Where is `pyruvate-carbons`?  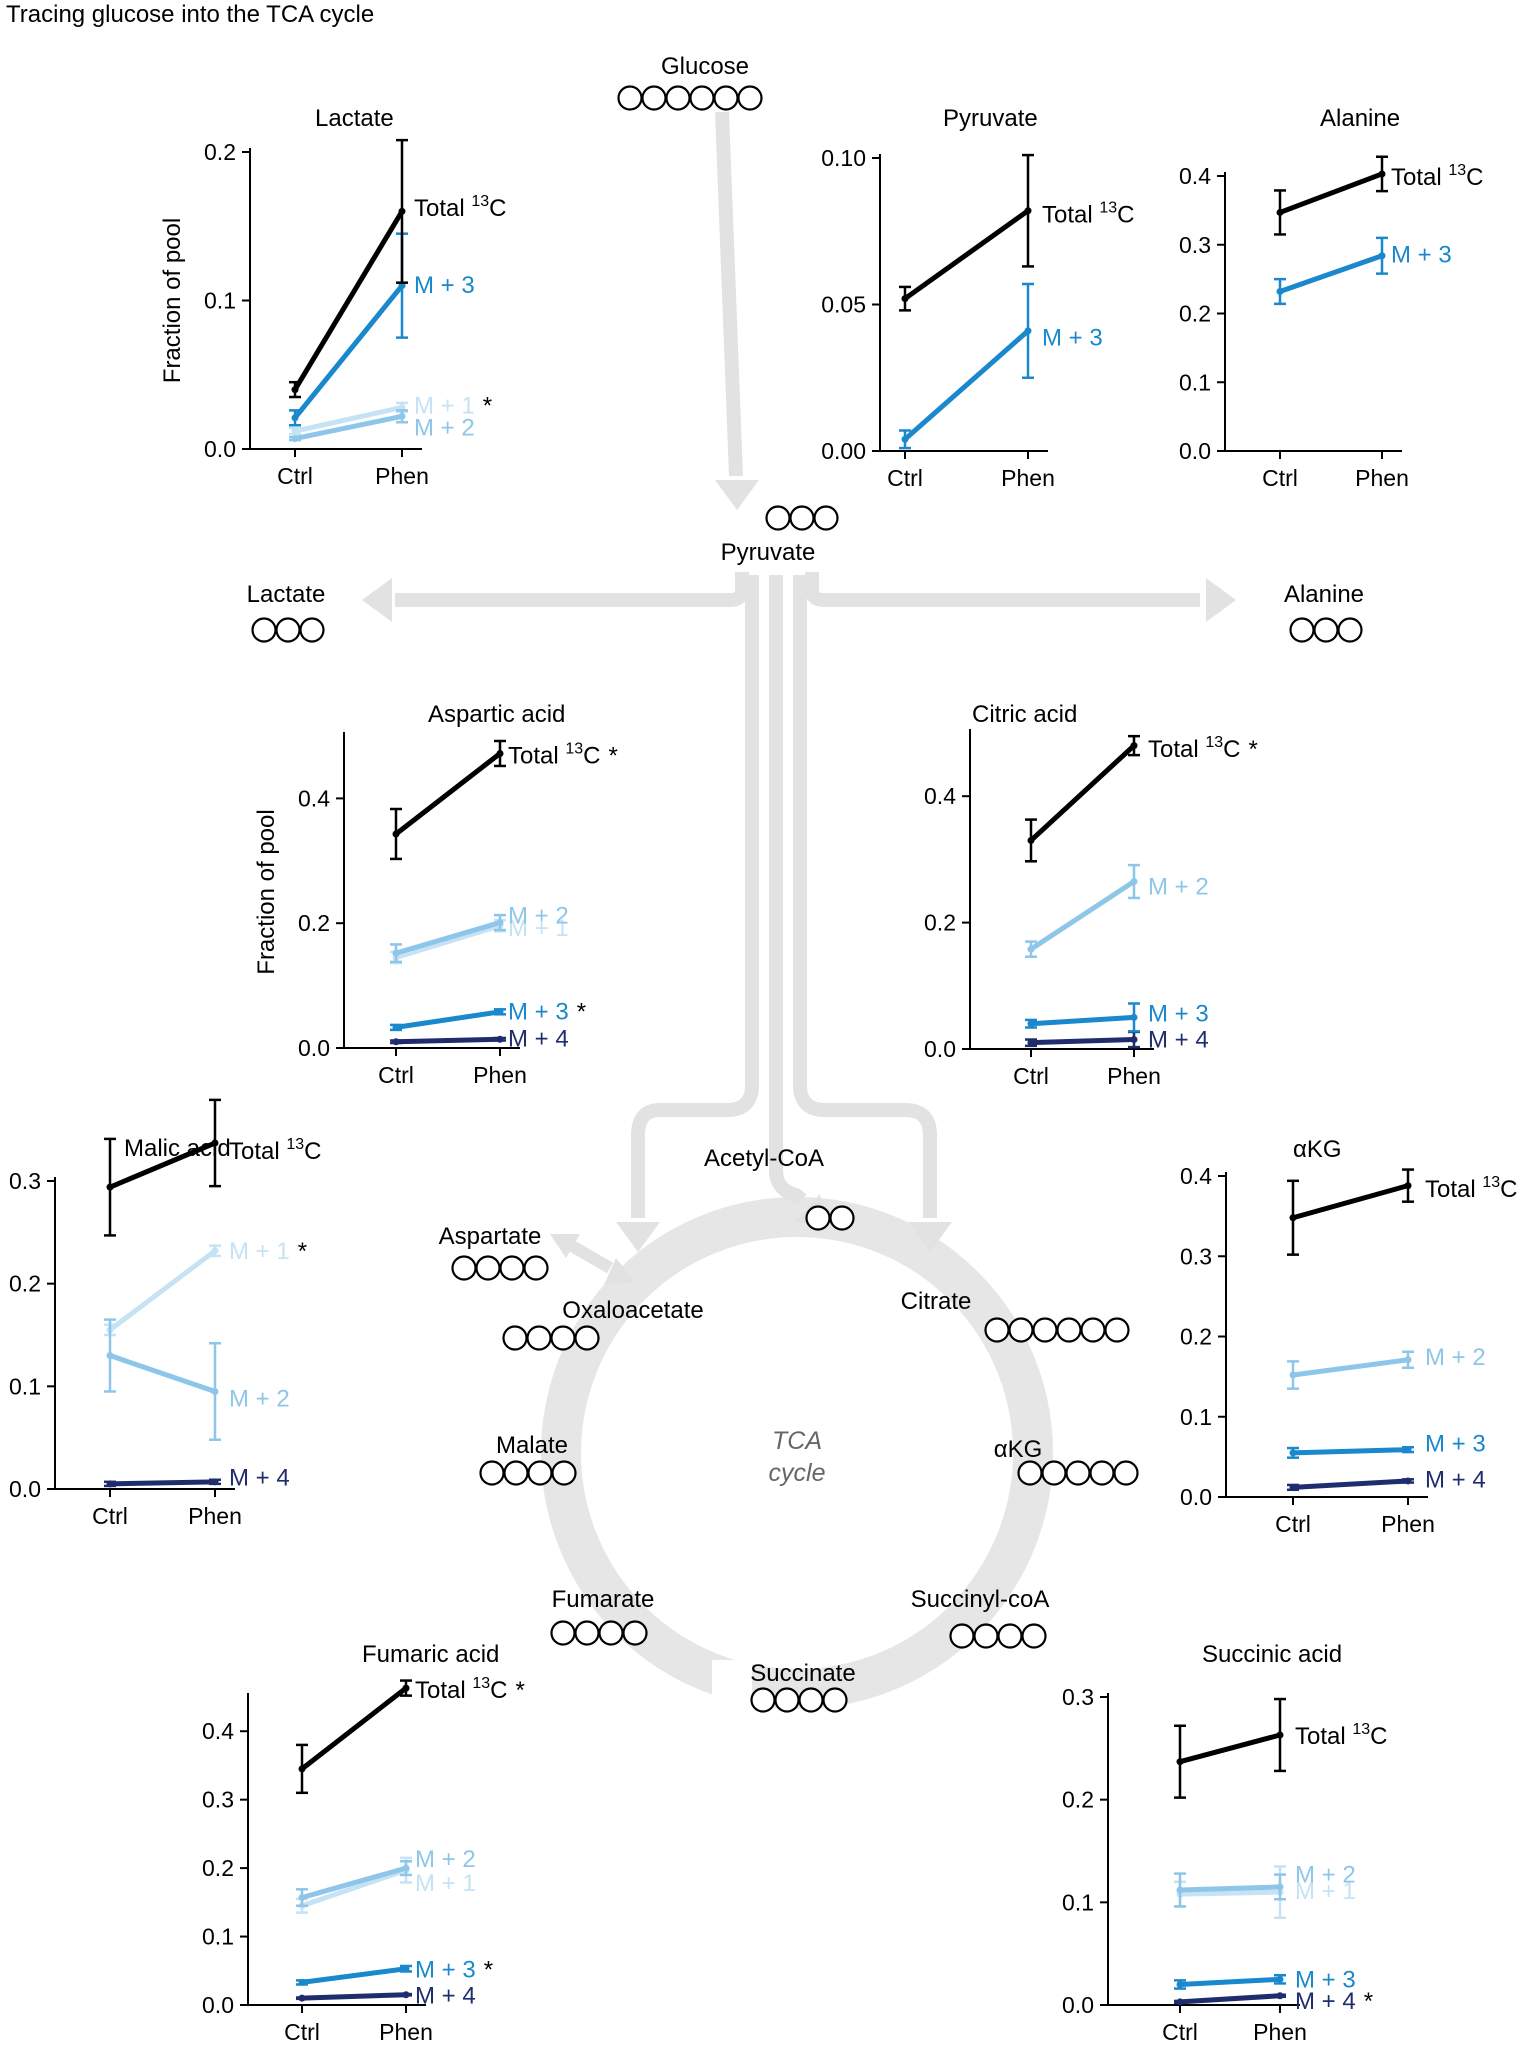 pyruvate-carbons is located at coordinates (802, 518).